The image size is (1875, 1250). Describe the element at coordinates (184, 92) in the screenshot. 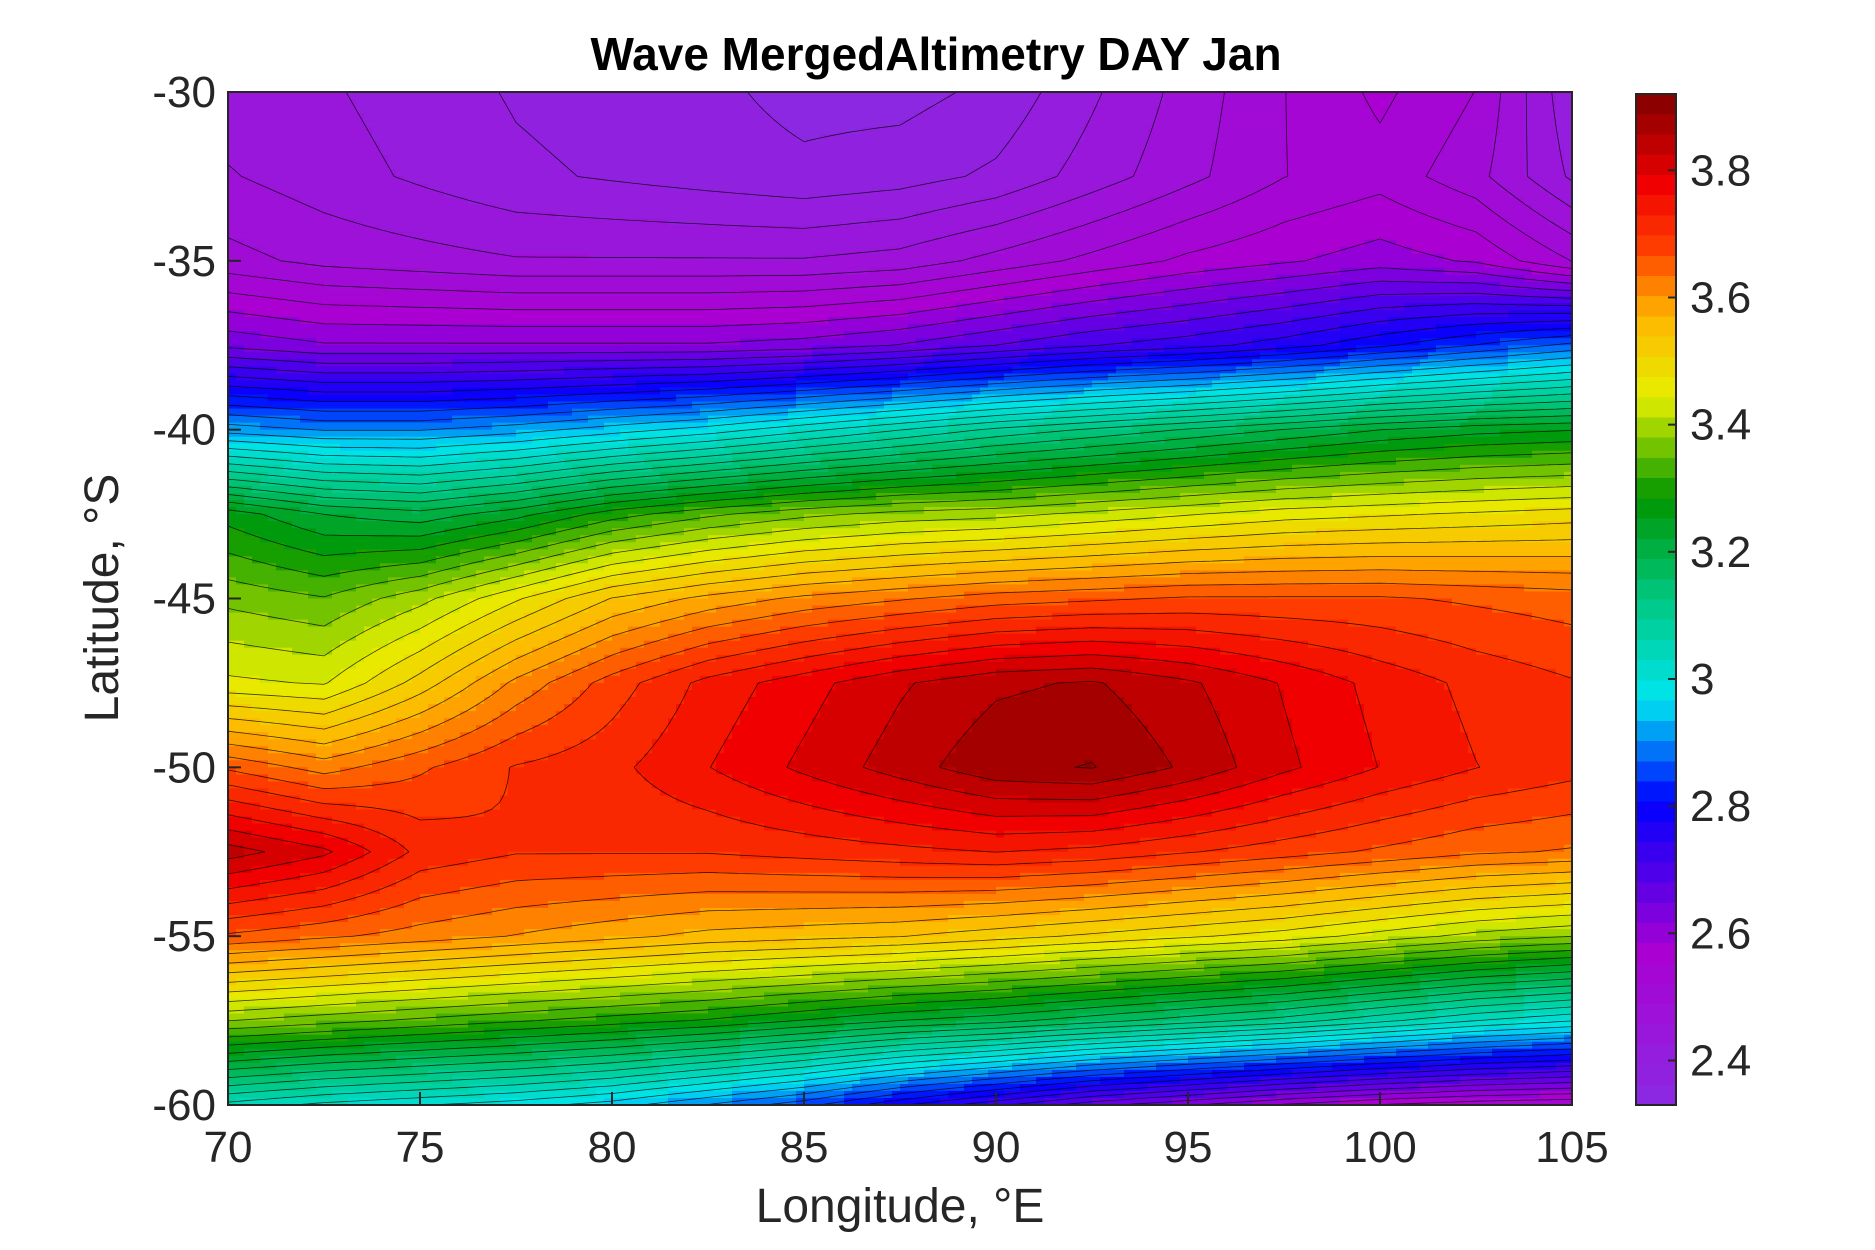

I see `y-tick-label: -30` at that location.